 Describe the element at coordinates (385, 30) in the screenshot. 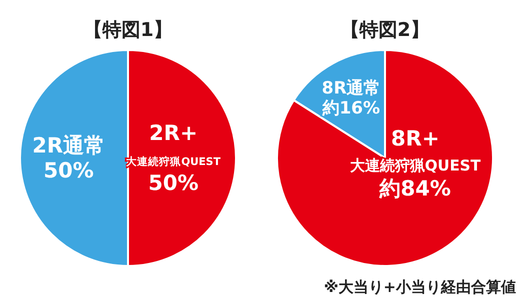

I see `chart-title: 【特図2】` at that location.